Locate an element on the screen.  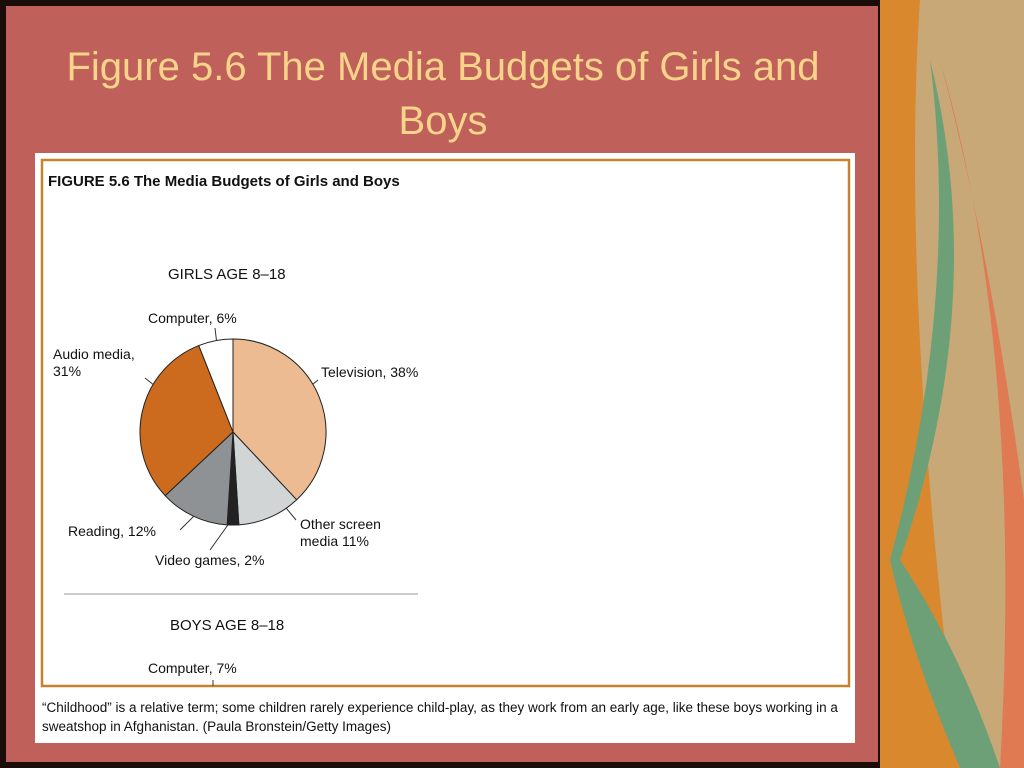
pie-subtitle: GIRLS AGE 8–18 is located at coordinates (227, 274).